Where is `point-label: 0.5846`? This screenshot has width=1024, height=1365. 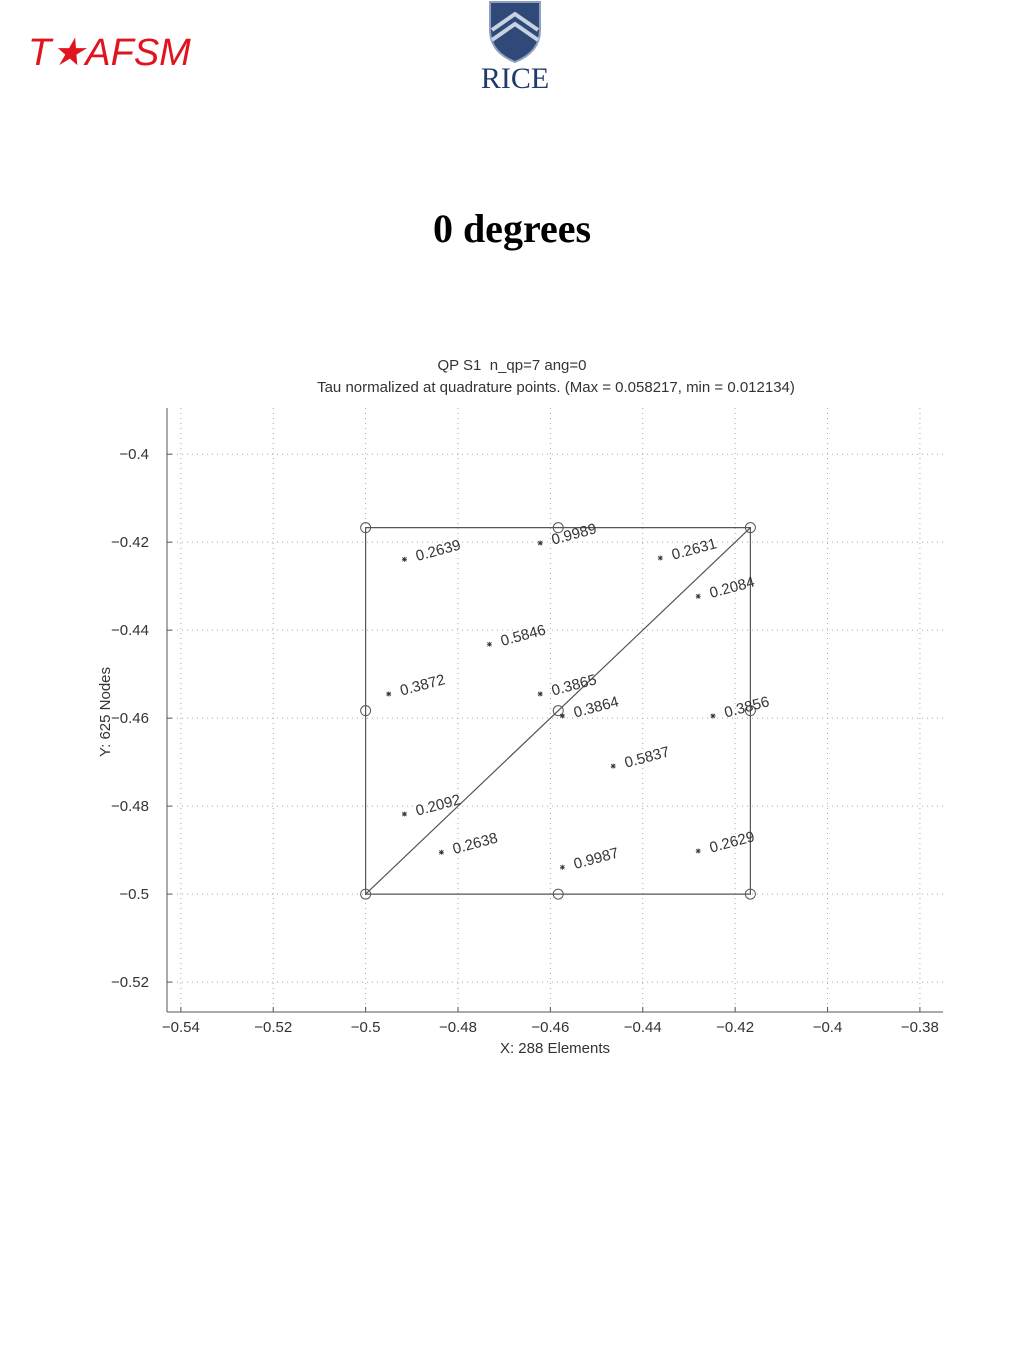
point-label: 0.5846 is located at coordinates (523, 636).